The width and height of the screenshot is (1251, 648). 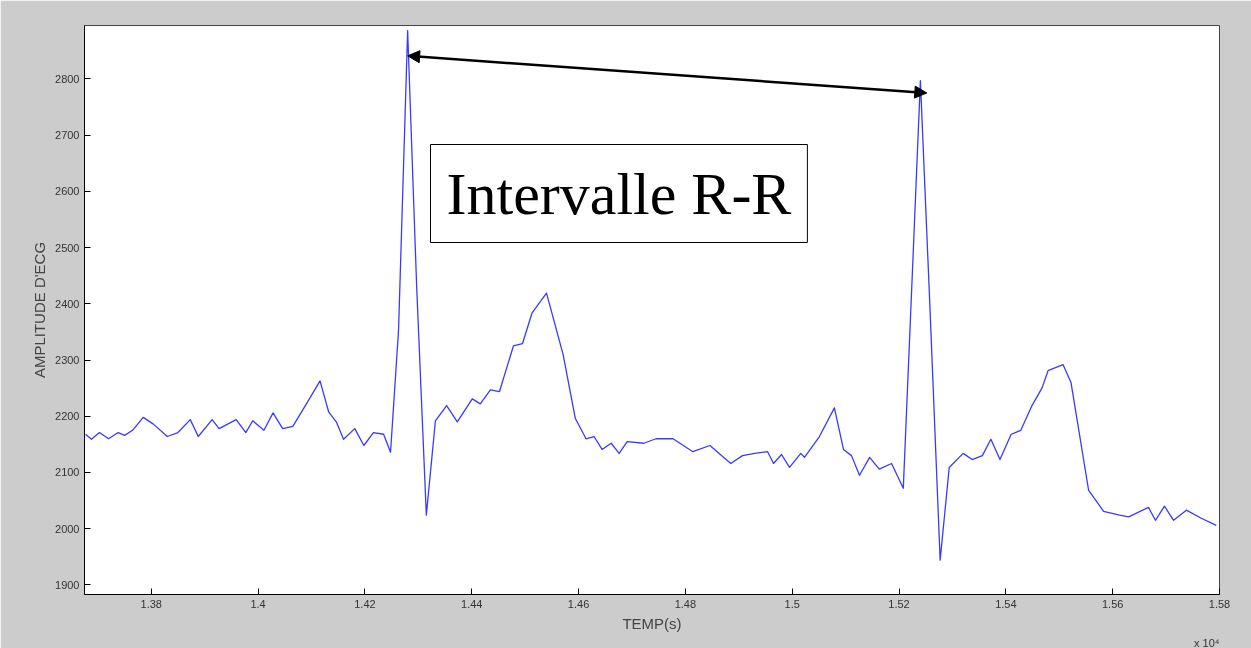 I want to click on y-tick-label: 2600, so click(x=67, y=191).